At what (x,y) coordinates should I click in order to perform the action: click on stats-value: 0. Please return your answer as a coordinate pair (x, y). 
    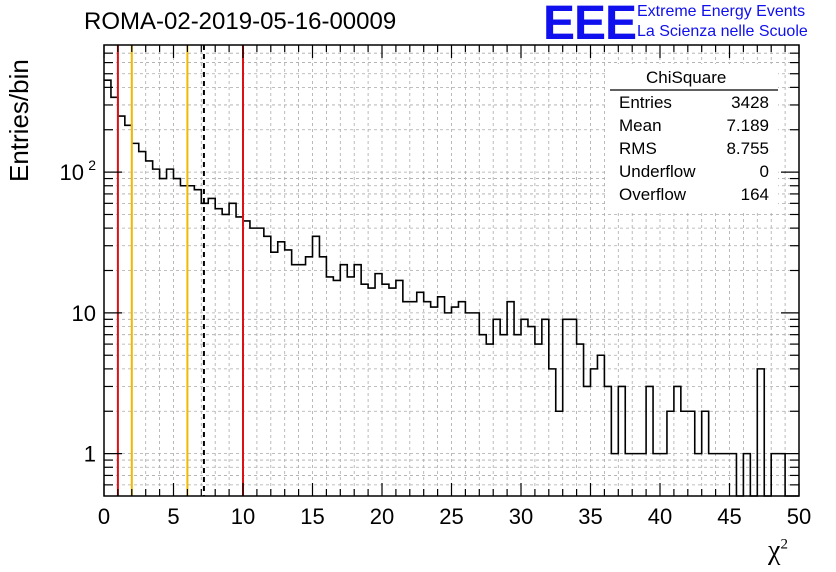
    Looking at the image, I should click on (764, 171).